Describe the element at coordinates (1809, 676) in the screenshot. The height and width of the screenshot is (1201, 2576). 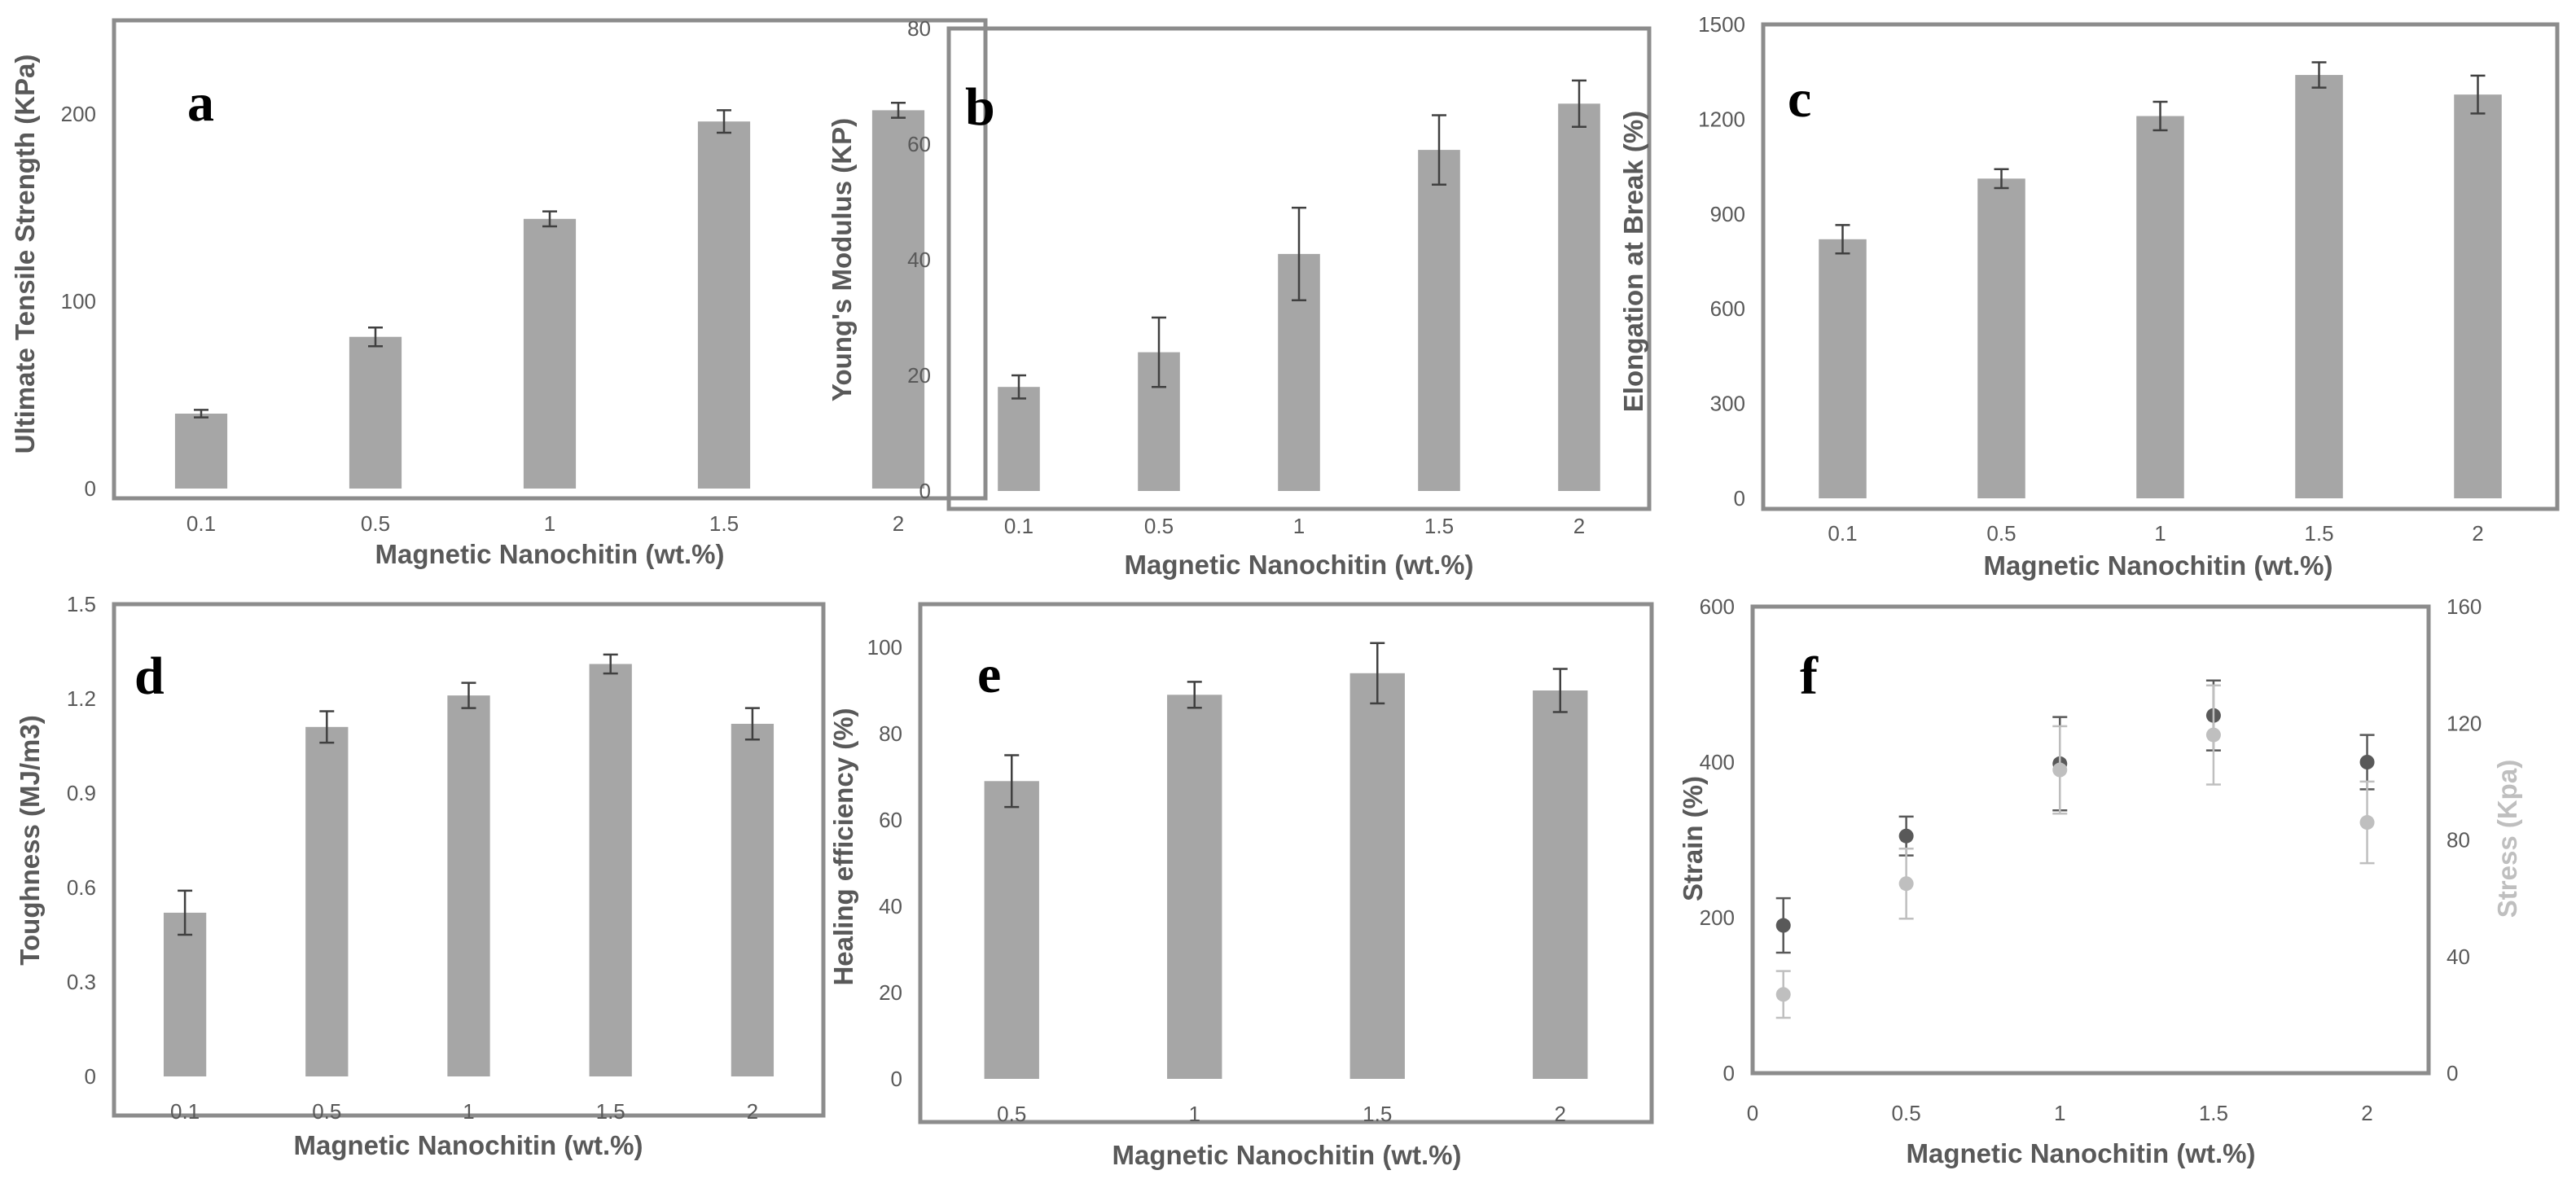
I see `panel-letter: f` at that location.